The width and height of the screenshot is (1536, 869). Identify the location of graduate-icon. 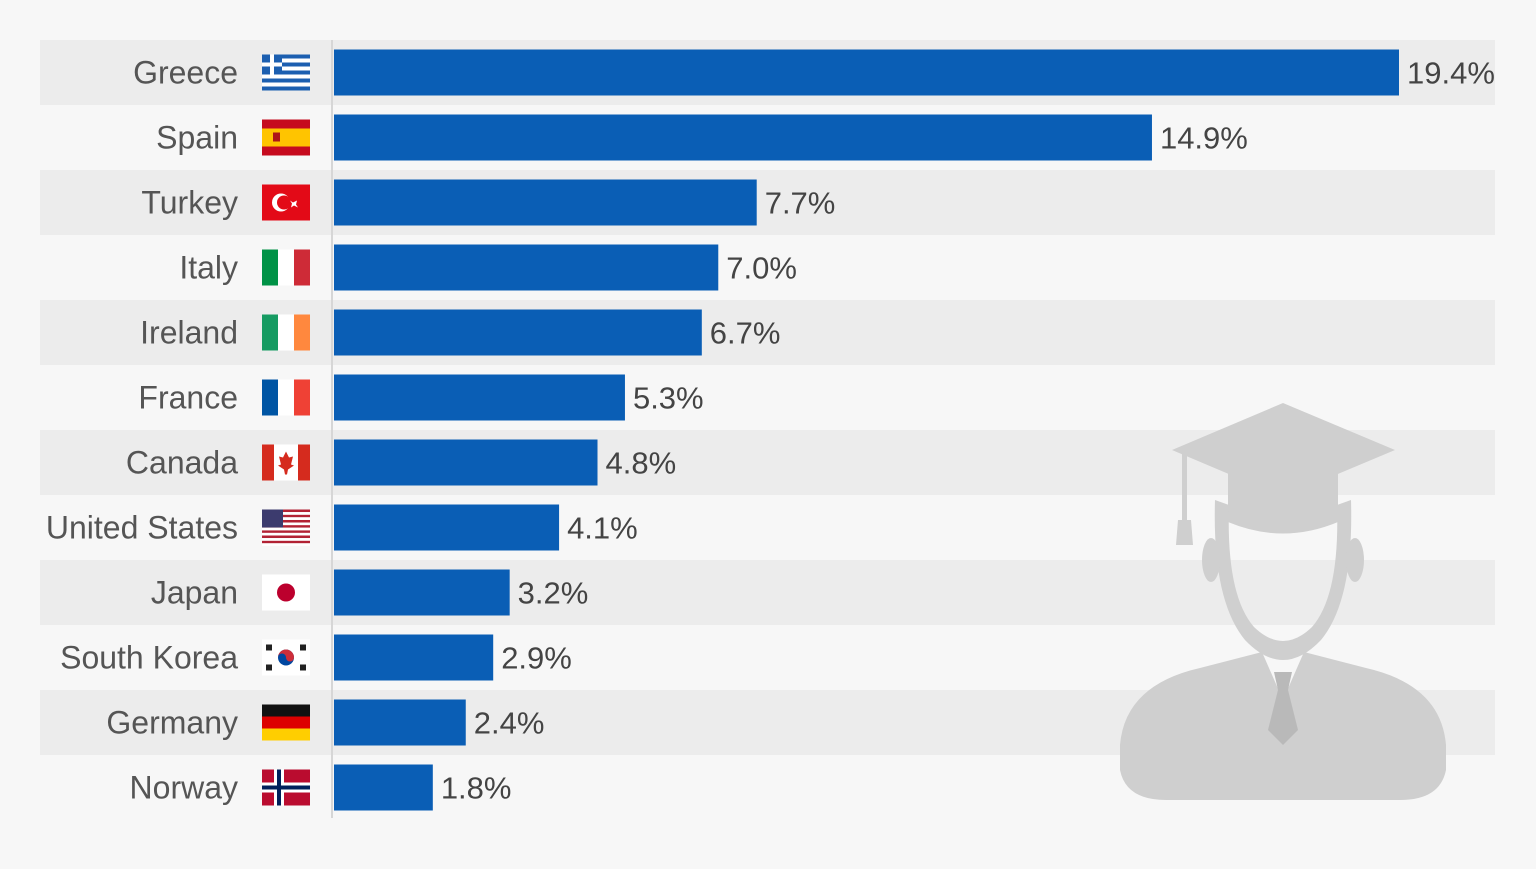
(1283, 601).